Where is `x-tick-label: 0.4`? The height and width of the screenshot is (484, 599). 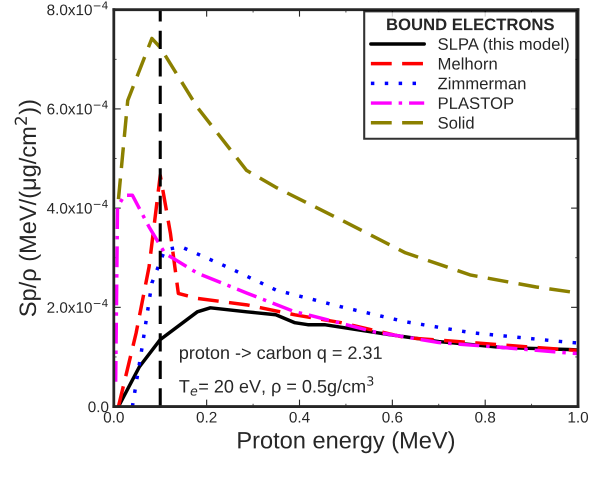
x-tick-label: 0.4 is located at coordinates (299, 417).